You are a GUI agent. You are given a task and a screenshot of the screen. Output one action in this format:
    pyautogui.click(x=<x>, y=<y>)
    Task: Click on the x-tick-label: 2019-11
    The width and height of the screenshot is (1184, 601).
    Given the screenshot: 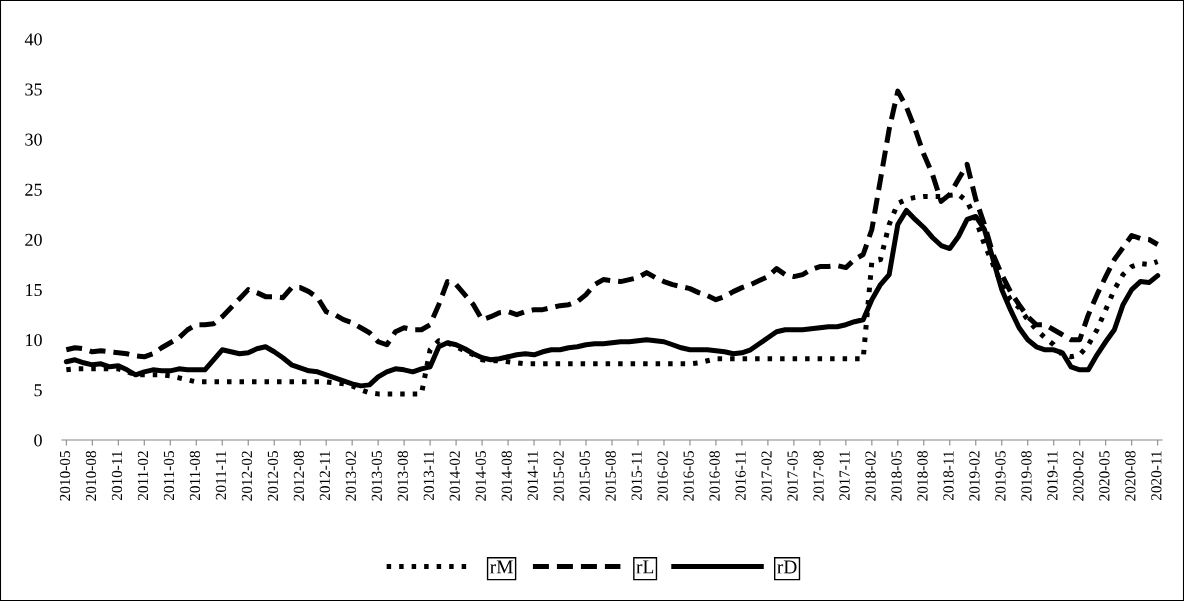 What is the action you would take?
    pyautogui.click(x=1052, y=476)
    